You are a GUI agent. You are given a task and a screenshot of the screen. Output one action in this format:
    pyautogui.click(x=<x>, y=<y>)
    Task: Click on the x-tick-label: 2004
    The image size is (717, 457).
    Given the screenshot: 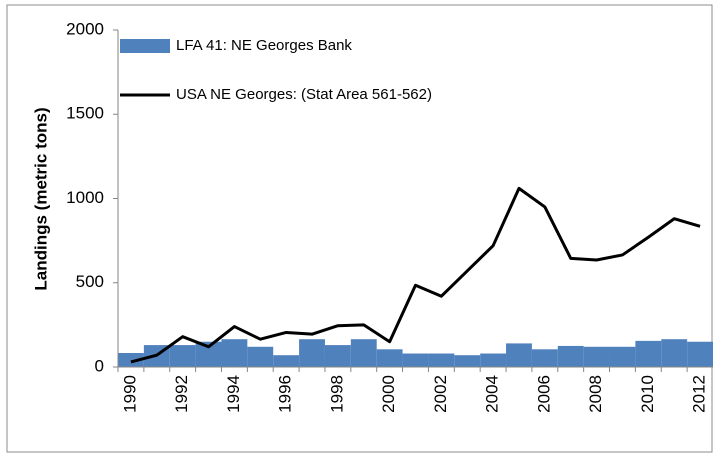 What is the action you would take?
    pyautogui.click(x=492, y=394)
    